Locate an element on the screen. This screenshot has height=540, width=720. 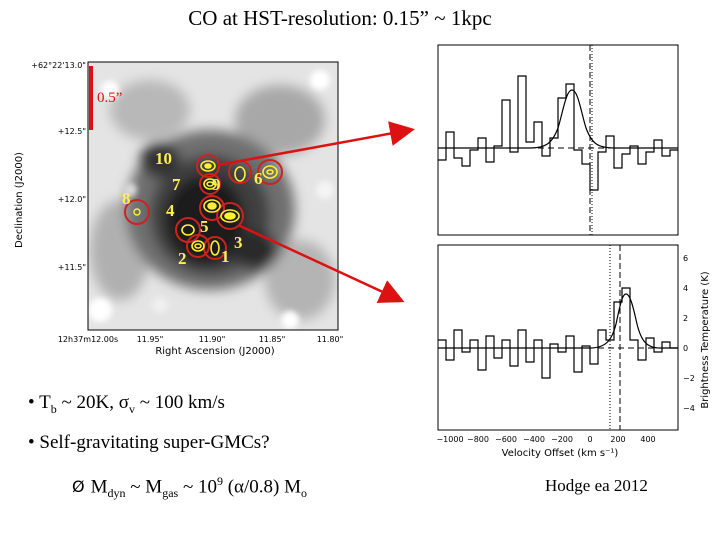
map-ytick: +12.5" is located at coordinates (72, 131).